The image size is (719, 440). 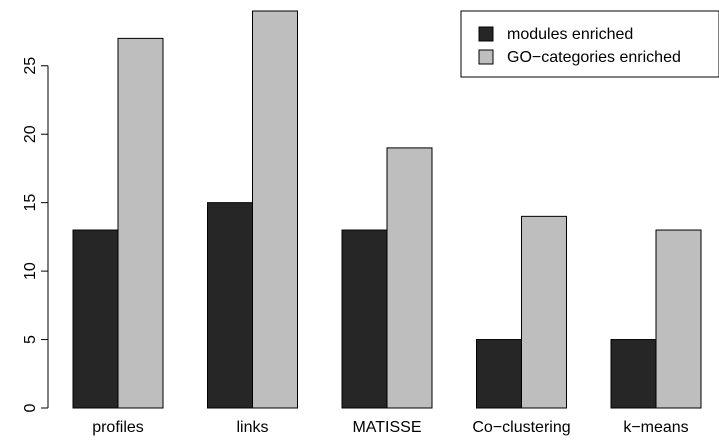 What do you see at coordinates (655, 427) in the screenshot?
I see `category-label: k−means` at bounding box center [655, 427].